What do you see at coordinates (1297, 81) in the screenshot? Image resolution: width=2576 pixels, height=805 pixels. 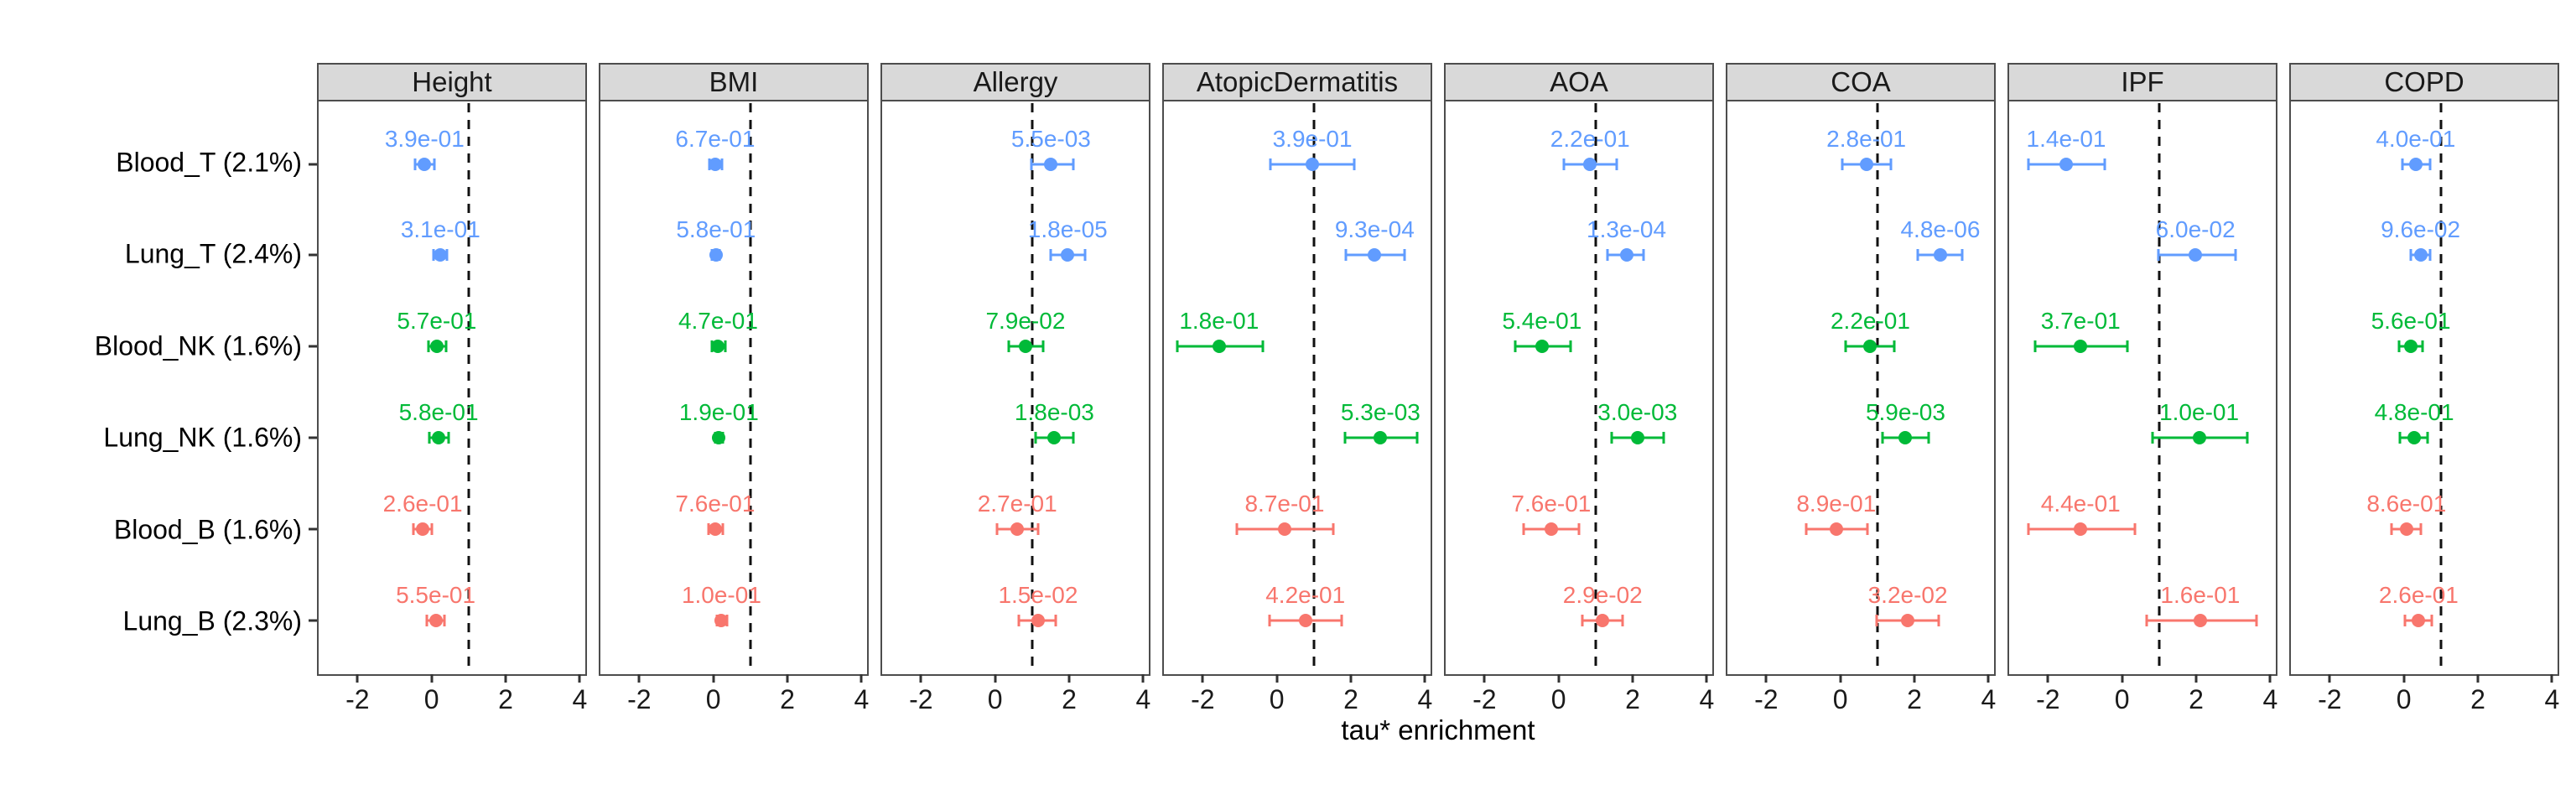 I see `facet-strip: AtopicDermatitis` at bounding box center [1297, 81].